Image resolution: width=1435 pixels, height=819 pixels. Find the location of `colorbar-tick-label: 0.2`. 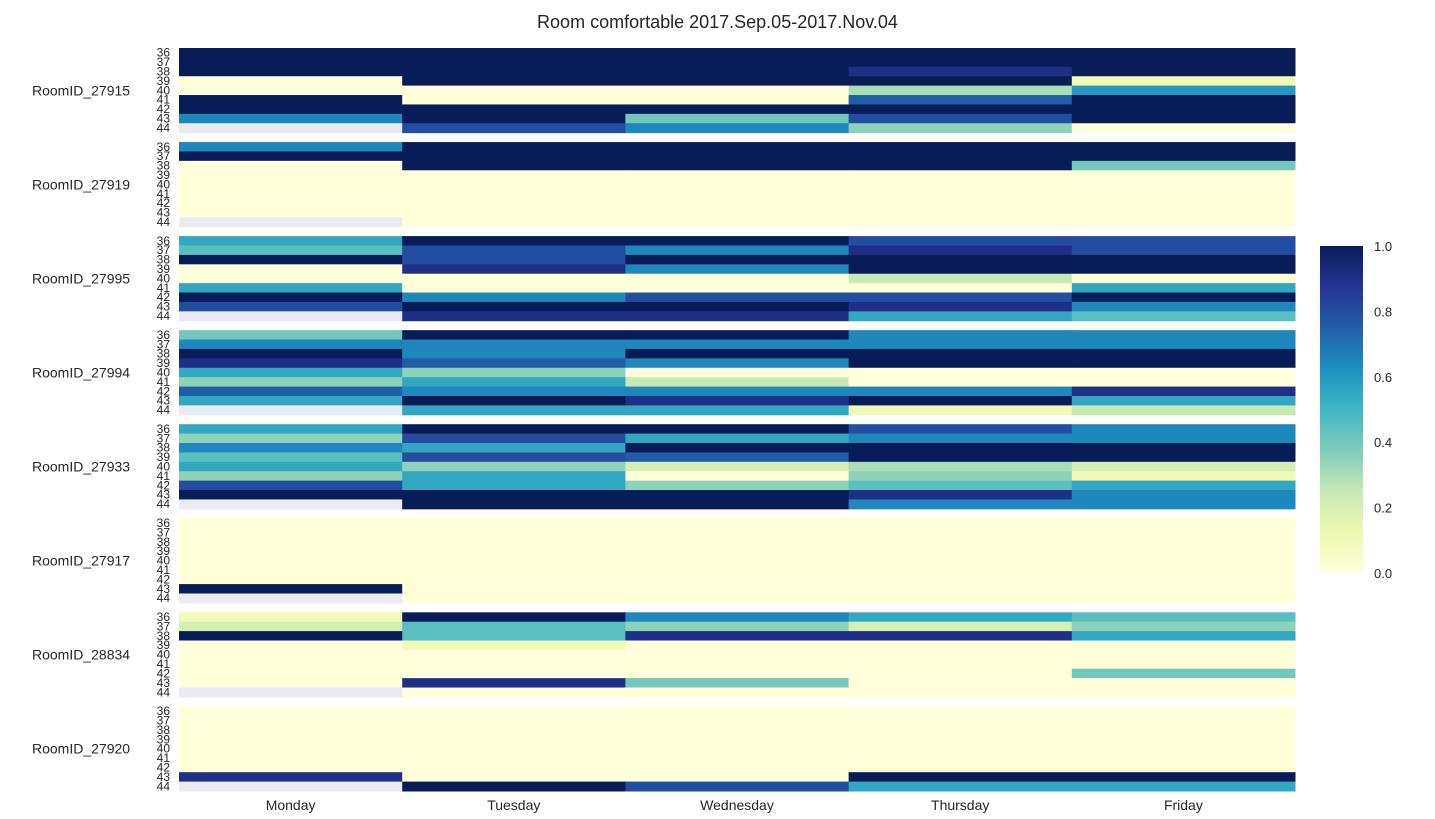

colorbar-tick-label: 0.2 is located at coordinates (1383, 508).